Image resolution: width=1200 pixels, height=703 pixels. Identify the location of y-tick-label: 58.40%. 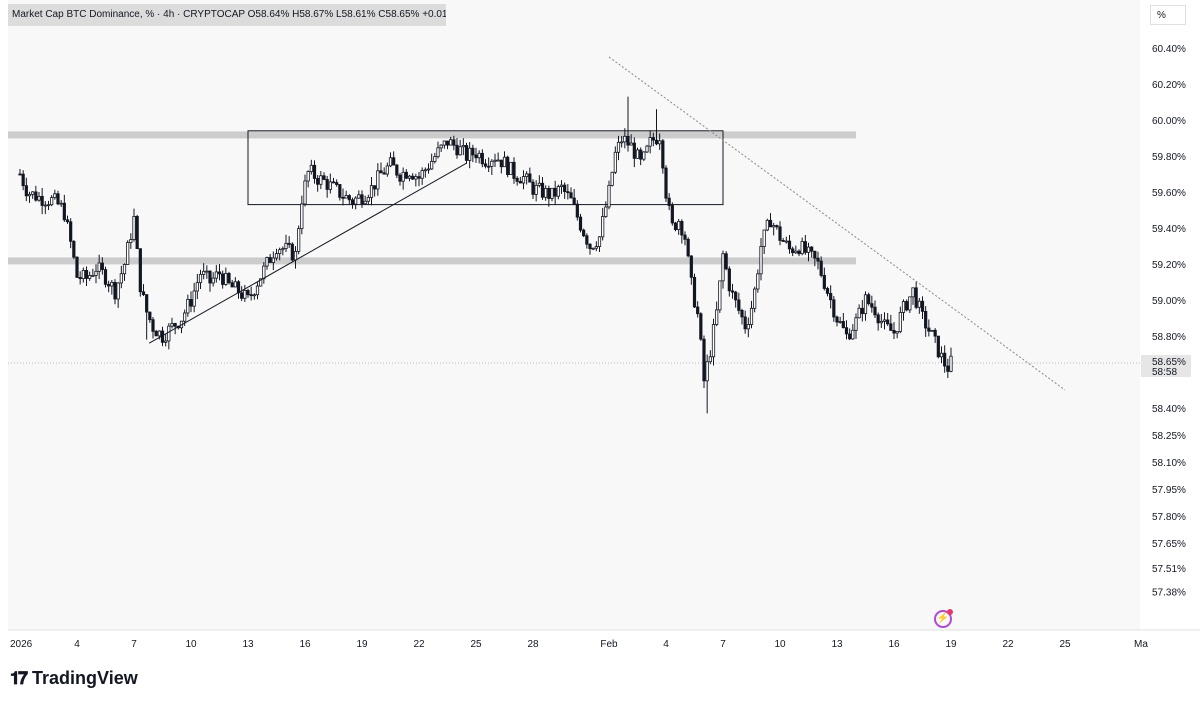
(1169, 409).